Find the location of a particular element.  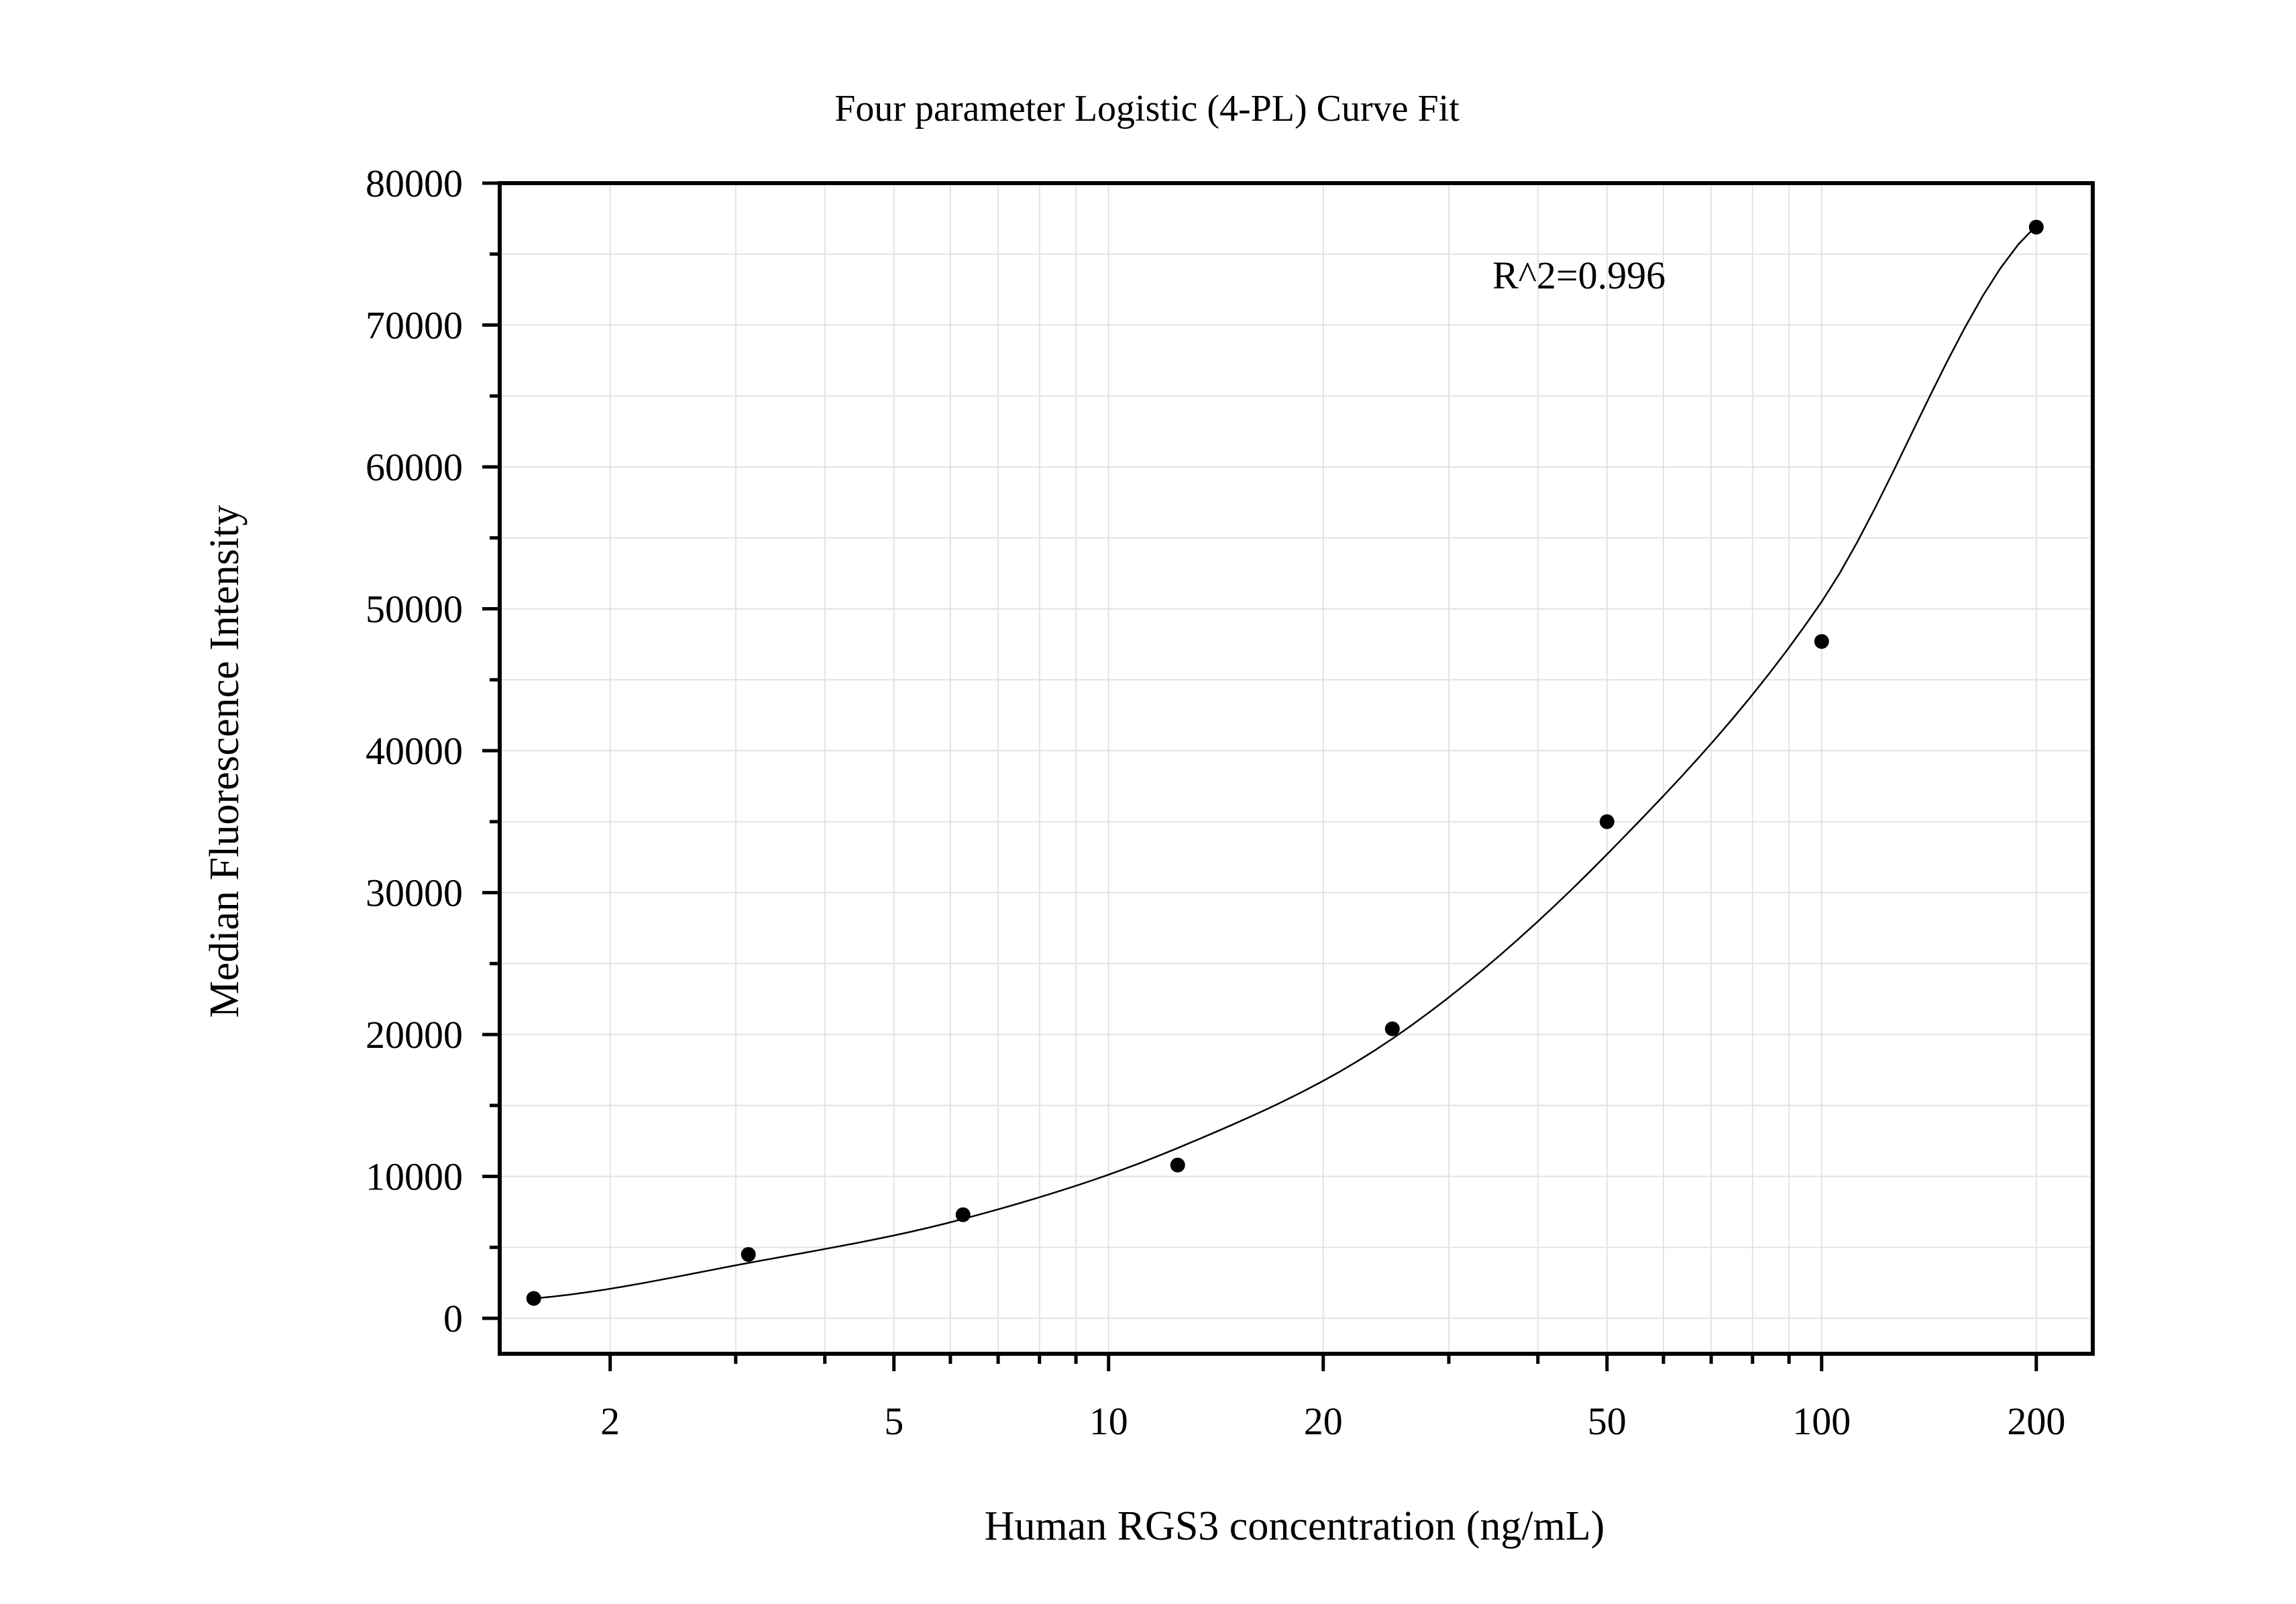

y-tick-label: 30000 is located at coordinates (415, 893).